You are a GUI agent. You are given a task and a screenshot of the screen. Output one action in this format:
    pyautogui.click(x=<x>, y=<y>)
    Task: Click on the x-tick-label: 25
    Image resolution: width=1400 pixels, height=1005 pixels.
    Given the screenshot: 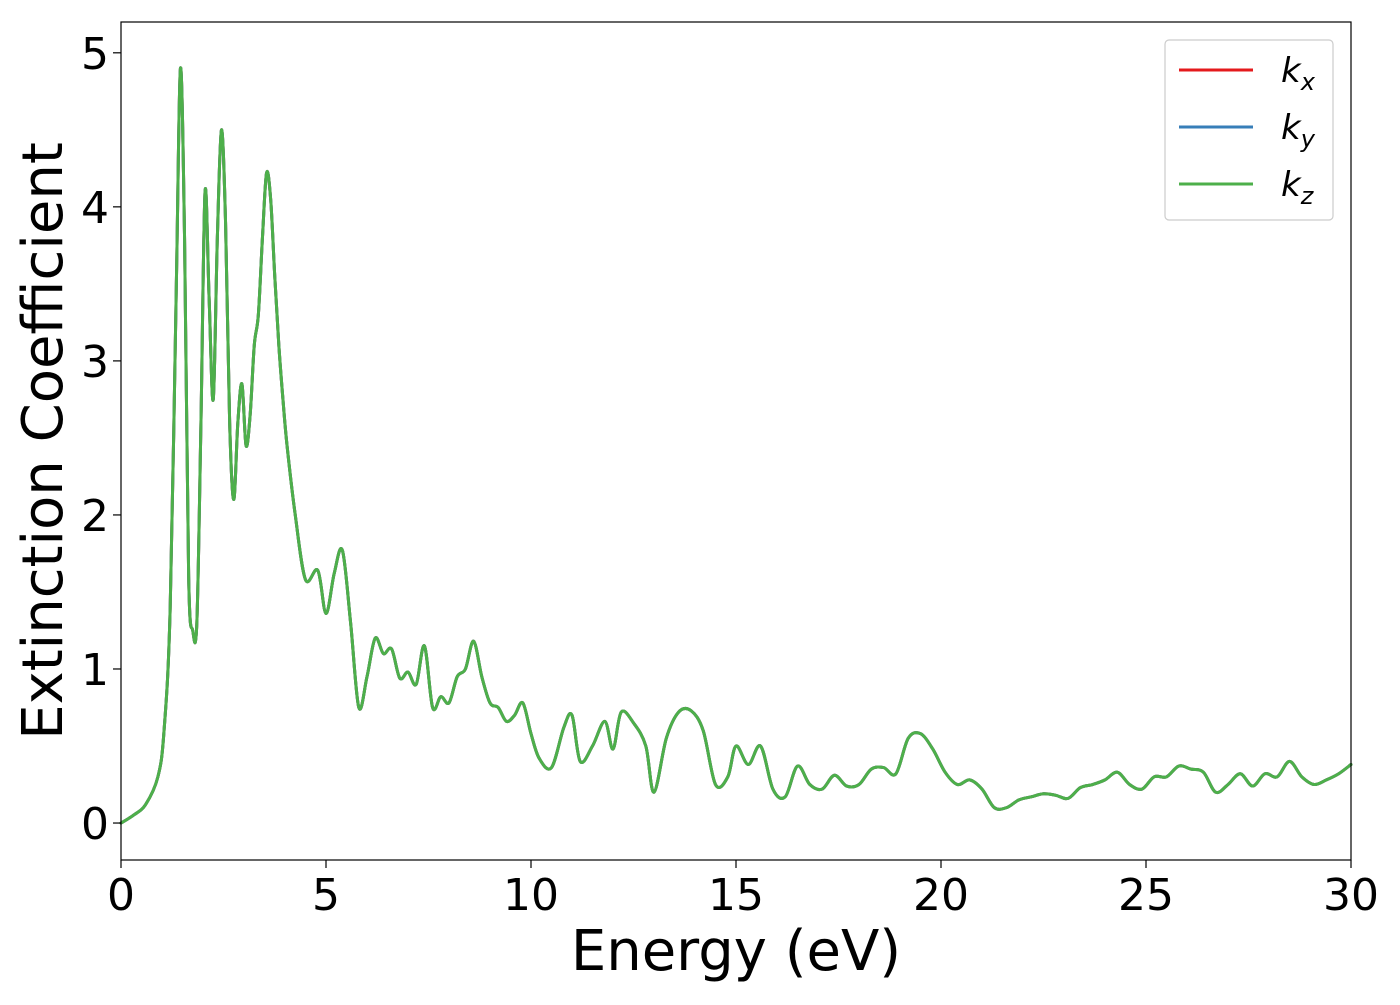 What is the action you would take?
    pyautogui.click(x=1146, y=895)
    